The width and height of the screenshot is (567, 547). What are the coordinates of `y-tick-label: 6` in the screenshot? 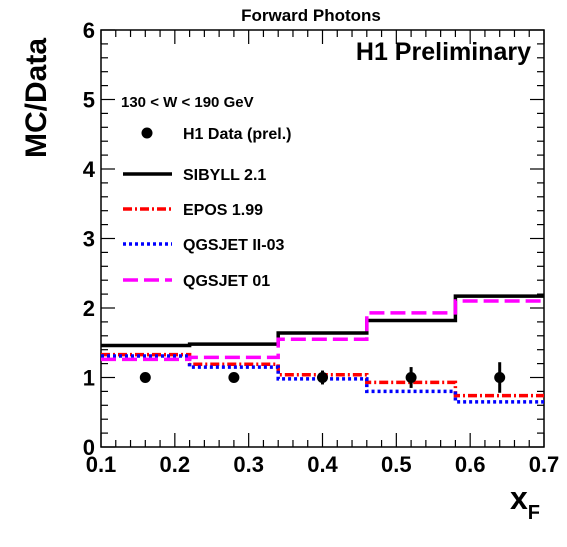 It's located at (89, 30).